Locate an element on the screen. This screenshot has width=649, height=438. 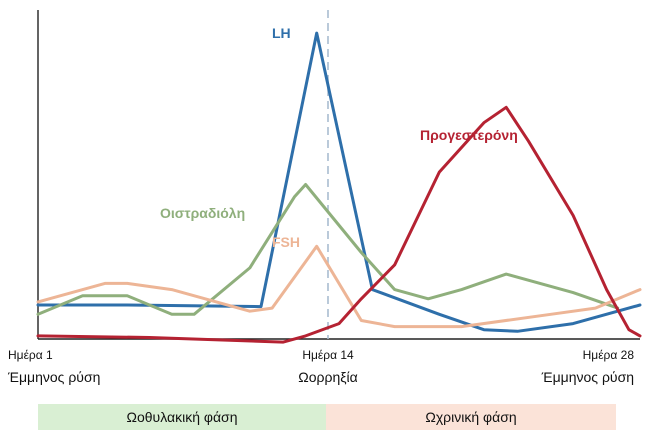
phase-band-luteal is located at coordinates (471, 417).